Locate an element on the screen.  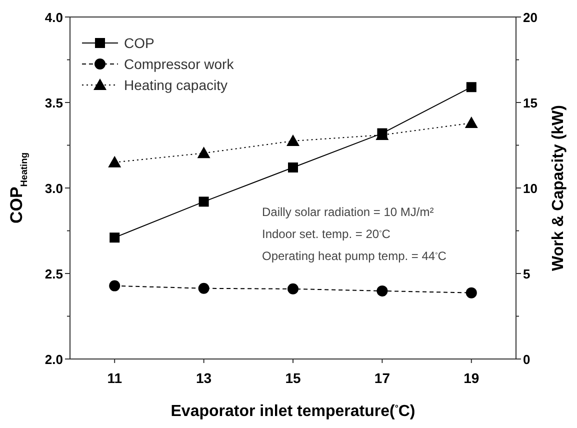
x-tick-label: 15 is located at coordinates (293, 378).